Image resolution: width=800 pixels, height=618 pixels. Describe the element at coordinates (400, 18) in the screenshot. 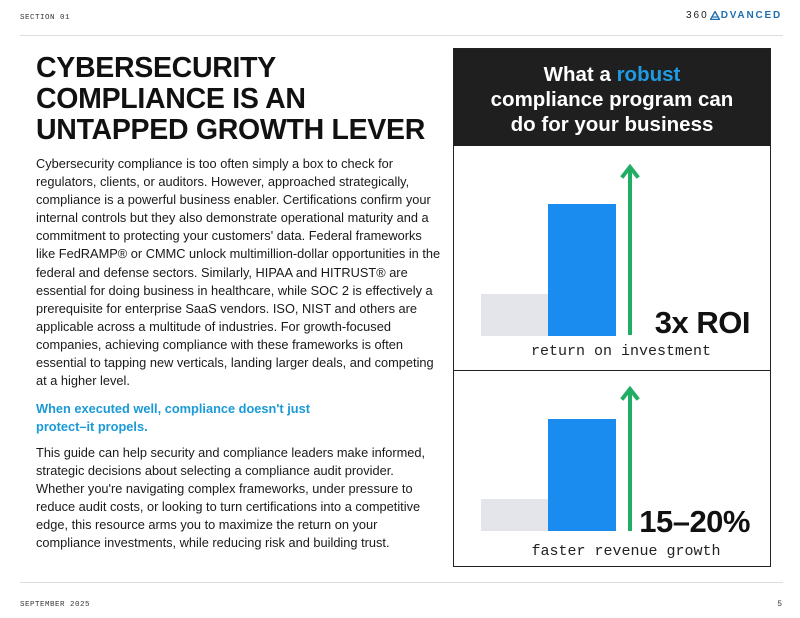

I see `page-header: SECTION 01 360 DVANCED` at that location.